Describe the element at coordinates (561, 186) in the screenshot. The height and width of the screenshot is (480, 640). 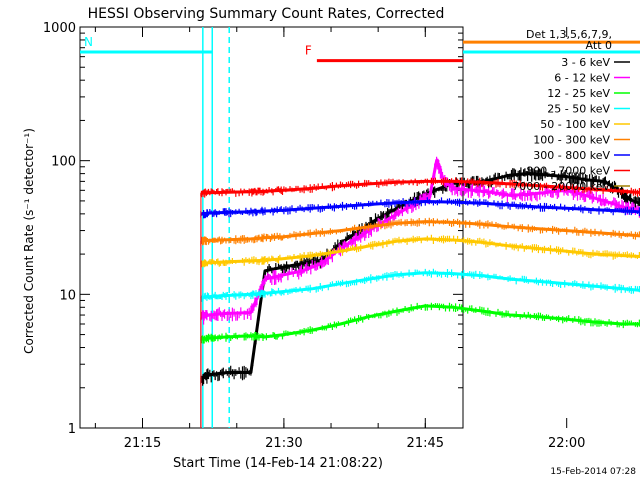
I see `legend-label: 7000 - 20000 keV` at that location.